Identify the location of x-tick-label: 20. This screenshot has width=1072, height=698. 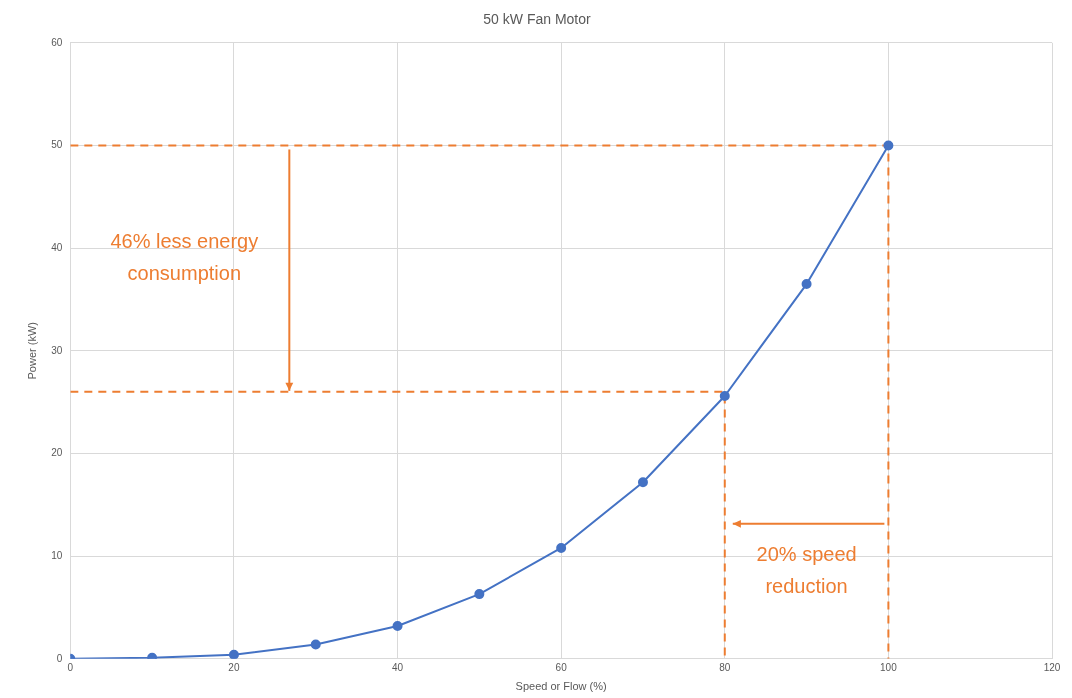
(234, 667).